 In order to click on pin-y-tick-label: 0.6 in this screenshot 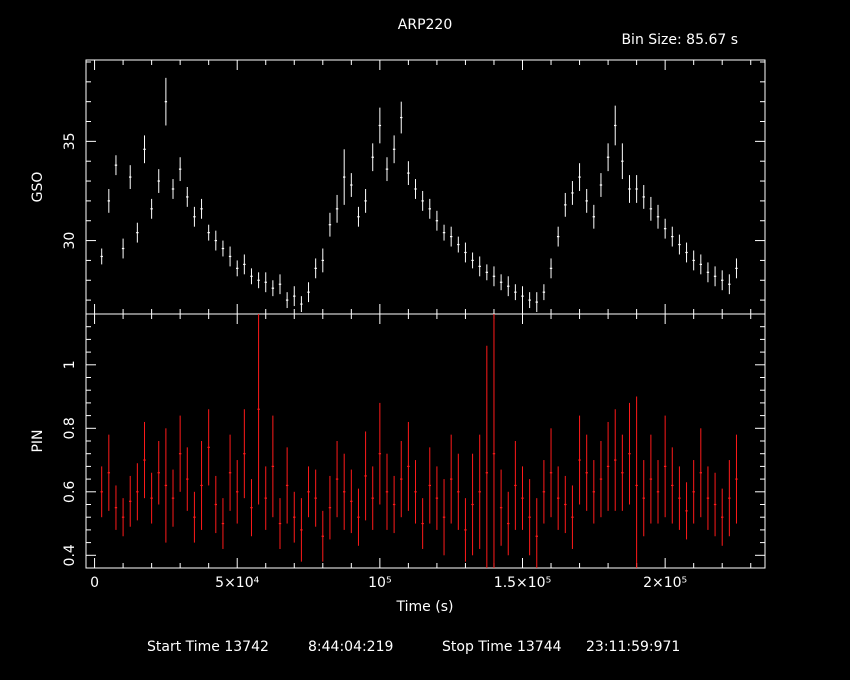, I will do `click(70, 492)`.